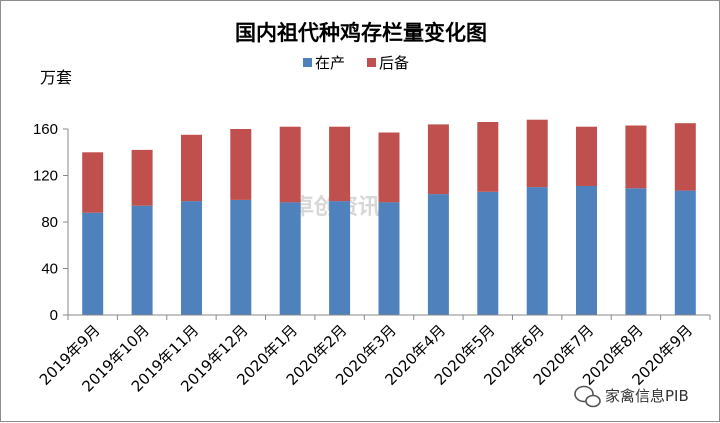 Image resolution: width=720 pixels, height=423 pixels. Describe the element at coordinates (330, 63) in the screenshot. I see `legend-label-series-0: 在产` at that location.